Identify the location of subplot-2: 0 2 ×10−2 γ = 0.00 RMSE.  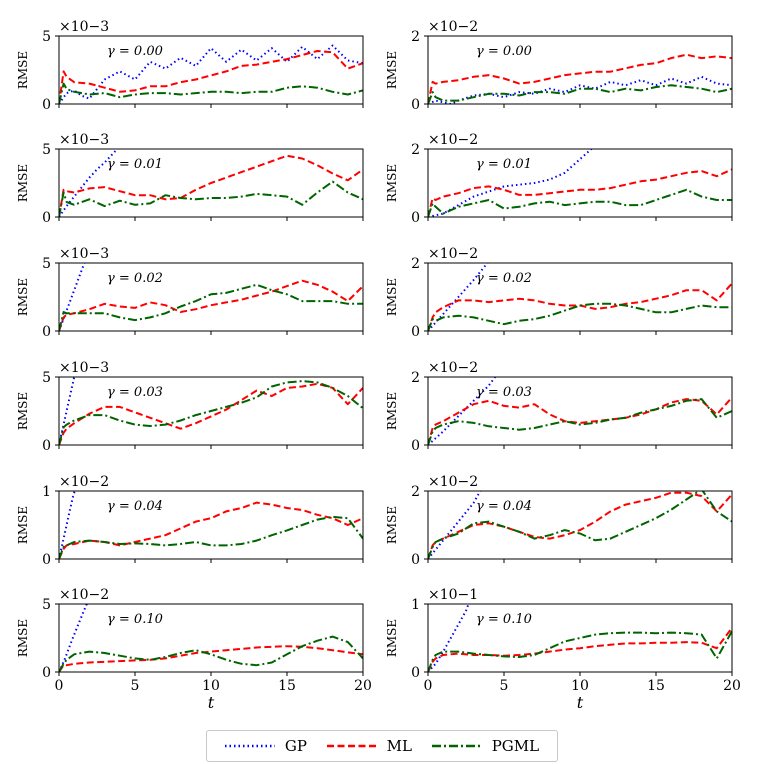
(559, 66).